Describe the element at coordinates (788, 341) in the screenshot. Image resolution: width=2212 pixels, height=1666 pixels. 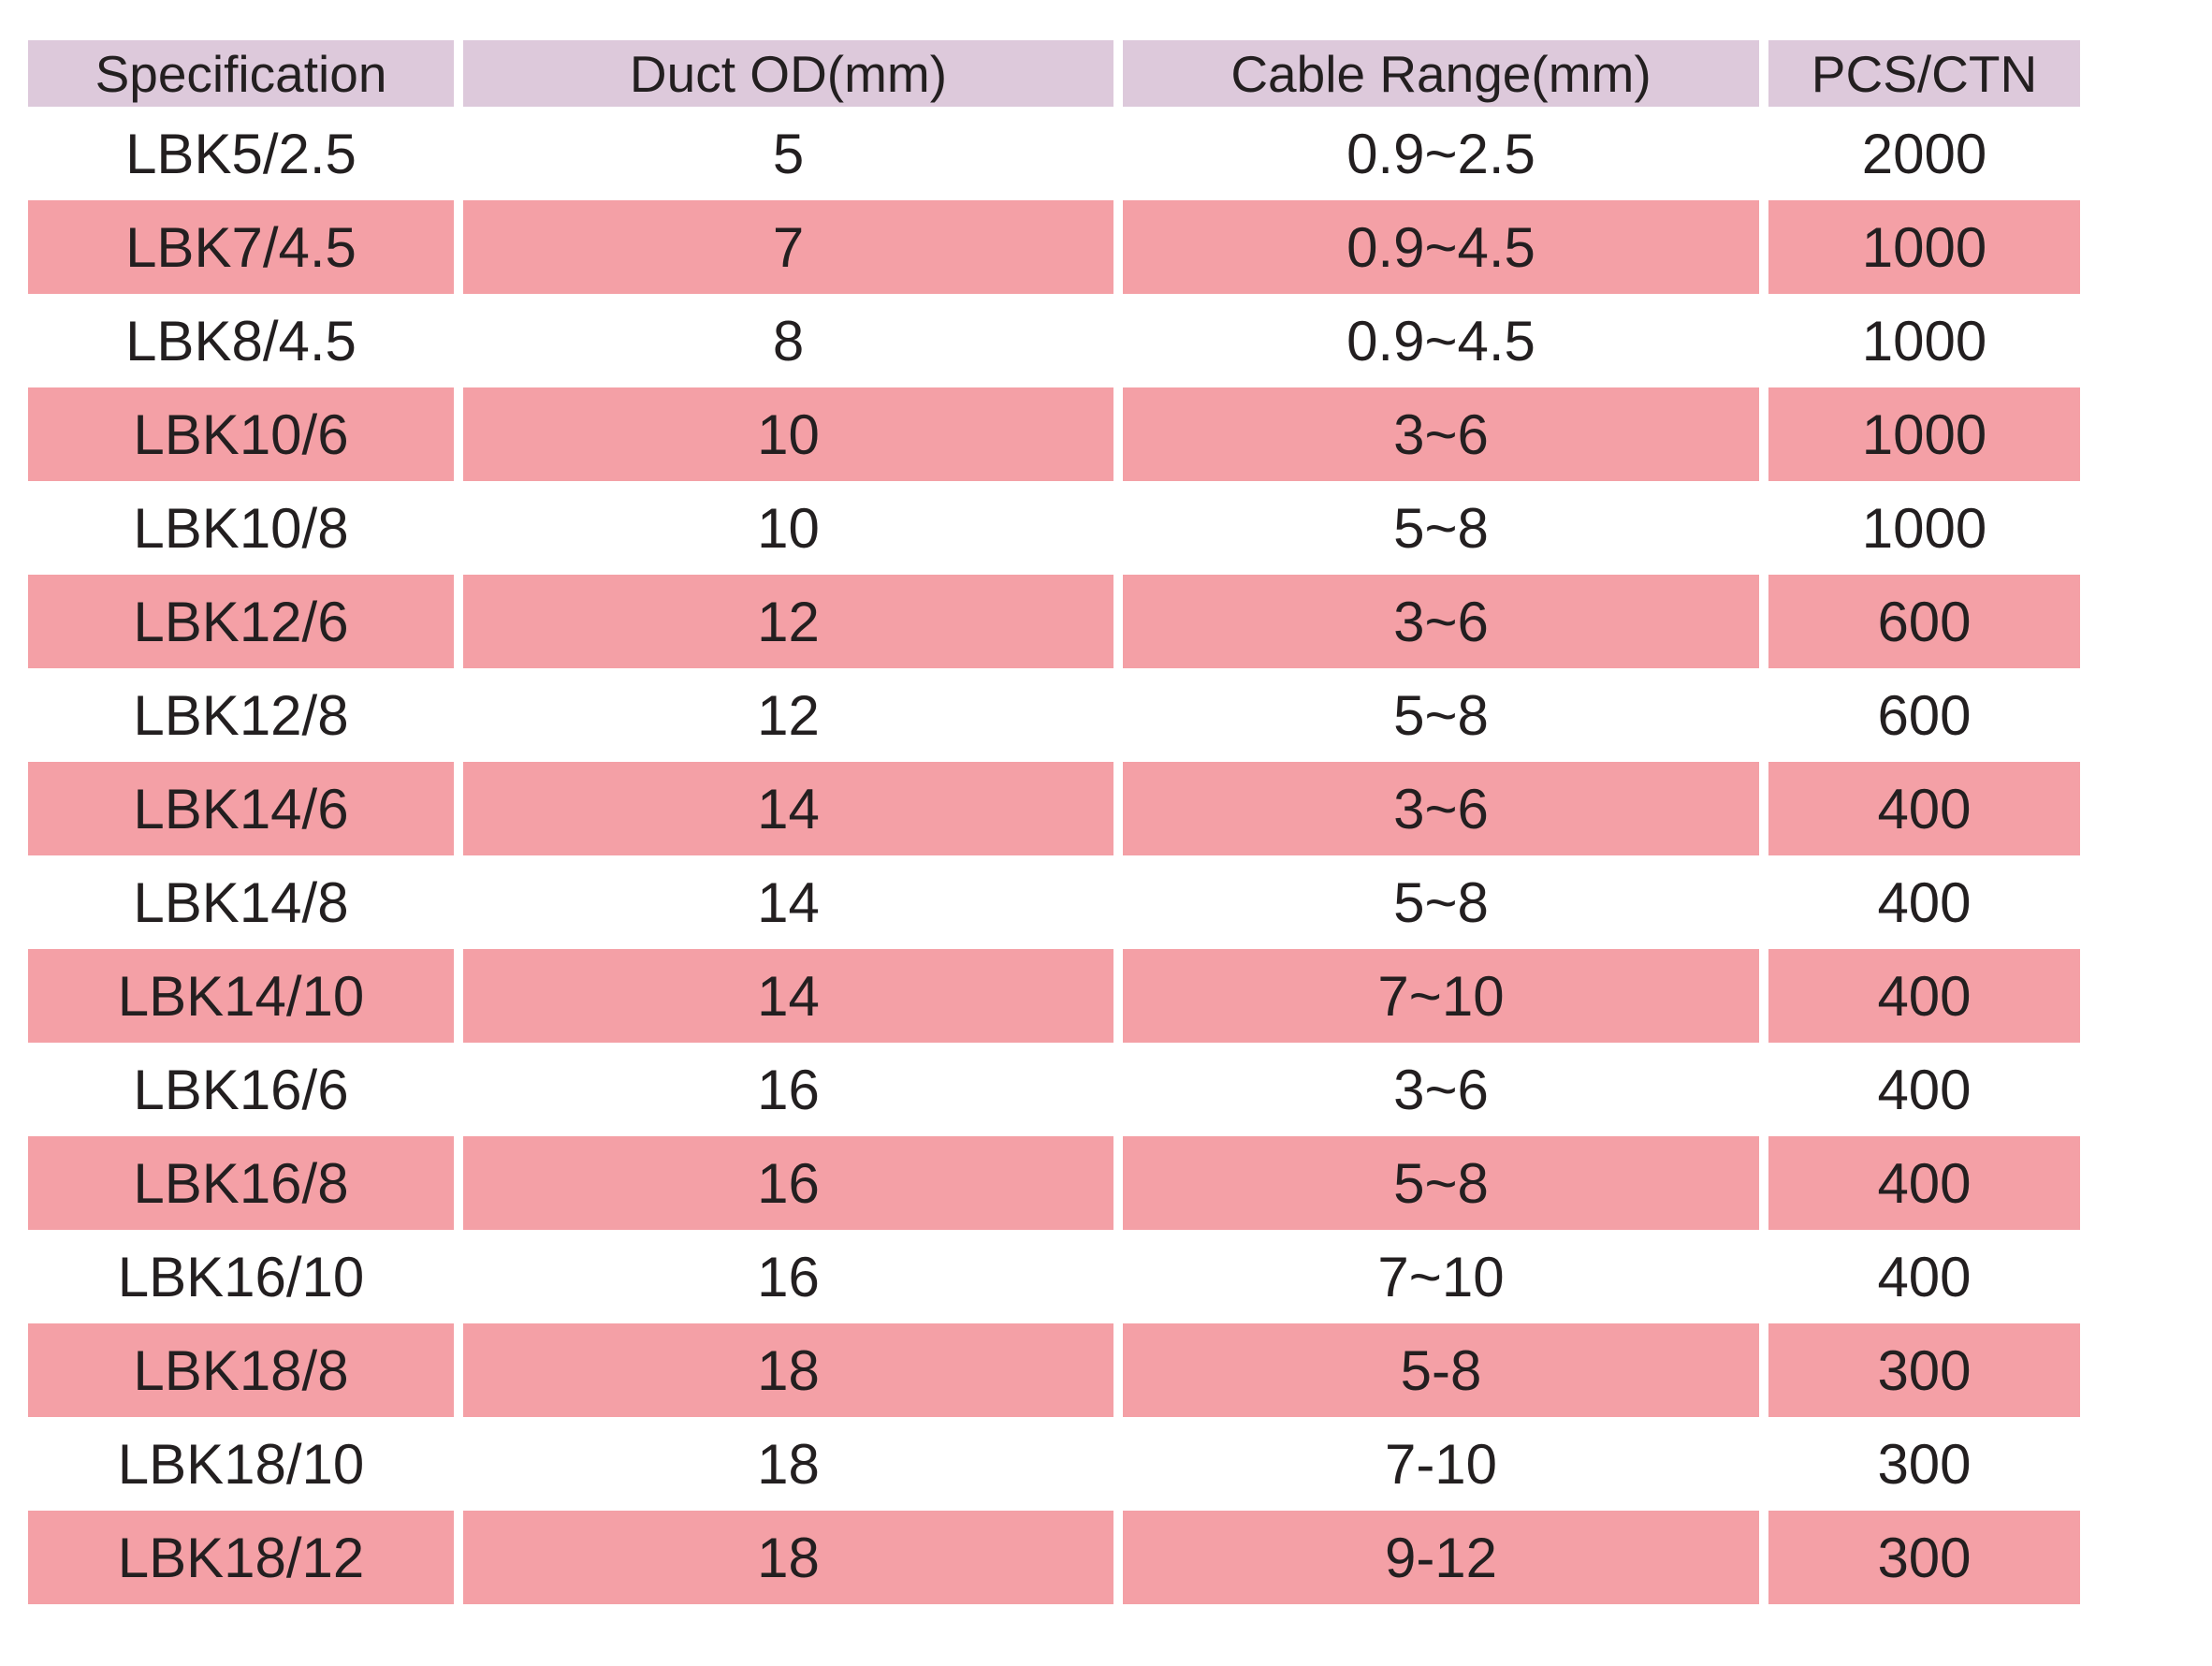
I see `cell-duct-od-mm: 8` at that location.